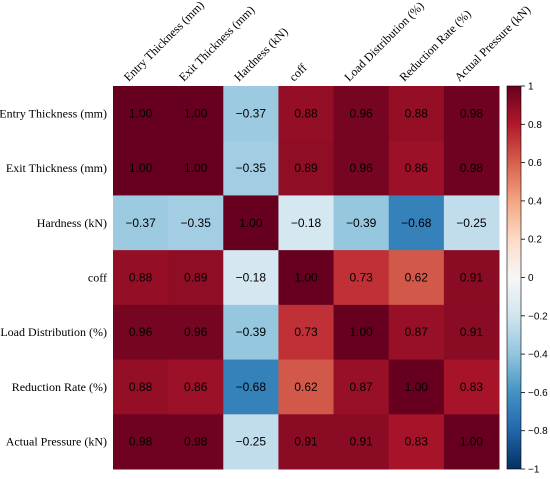 This screenshot has width=550, height=479. What do you see at coordinates (535, 240) in the screenshot?
I see `colorbar-tick-label: 0.2` at bounding box center [535, 240].